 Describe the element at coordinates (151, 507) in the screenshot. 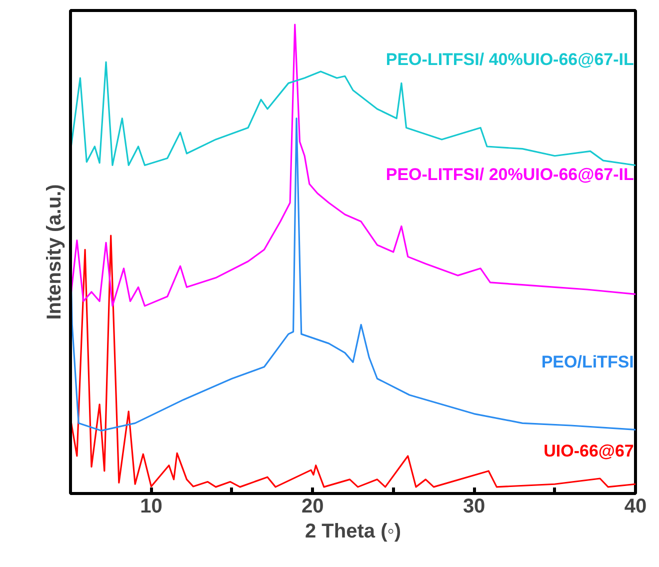

I see `x-tick-label: 10` at that location.